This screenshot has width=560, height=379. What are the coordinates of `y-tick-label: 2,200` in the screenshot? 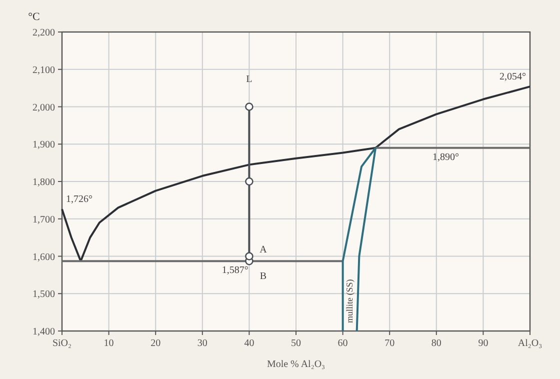 It's located at (43, 33).